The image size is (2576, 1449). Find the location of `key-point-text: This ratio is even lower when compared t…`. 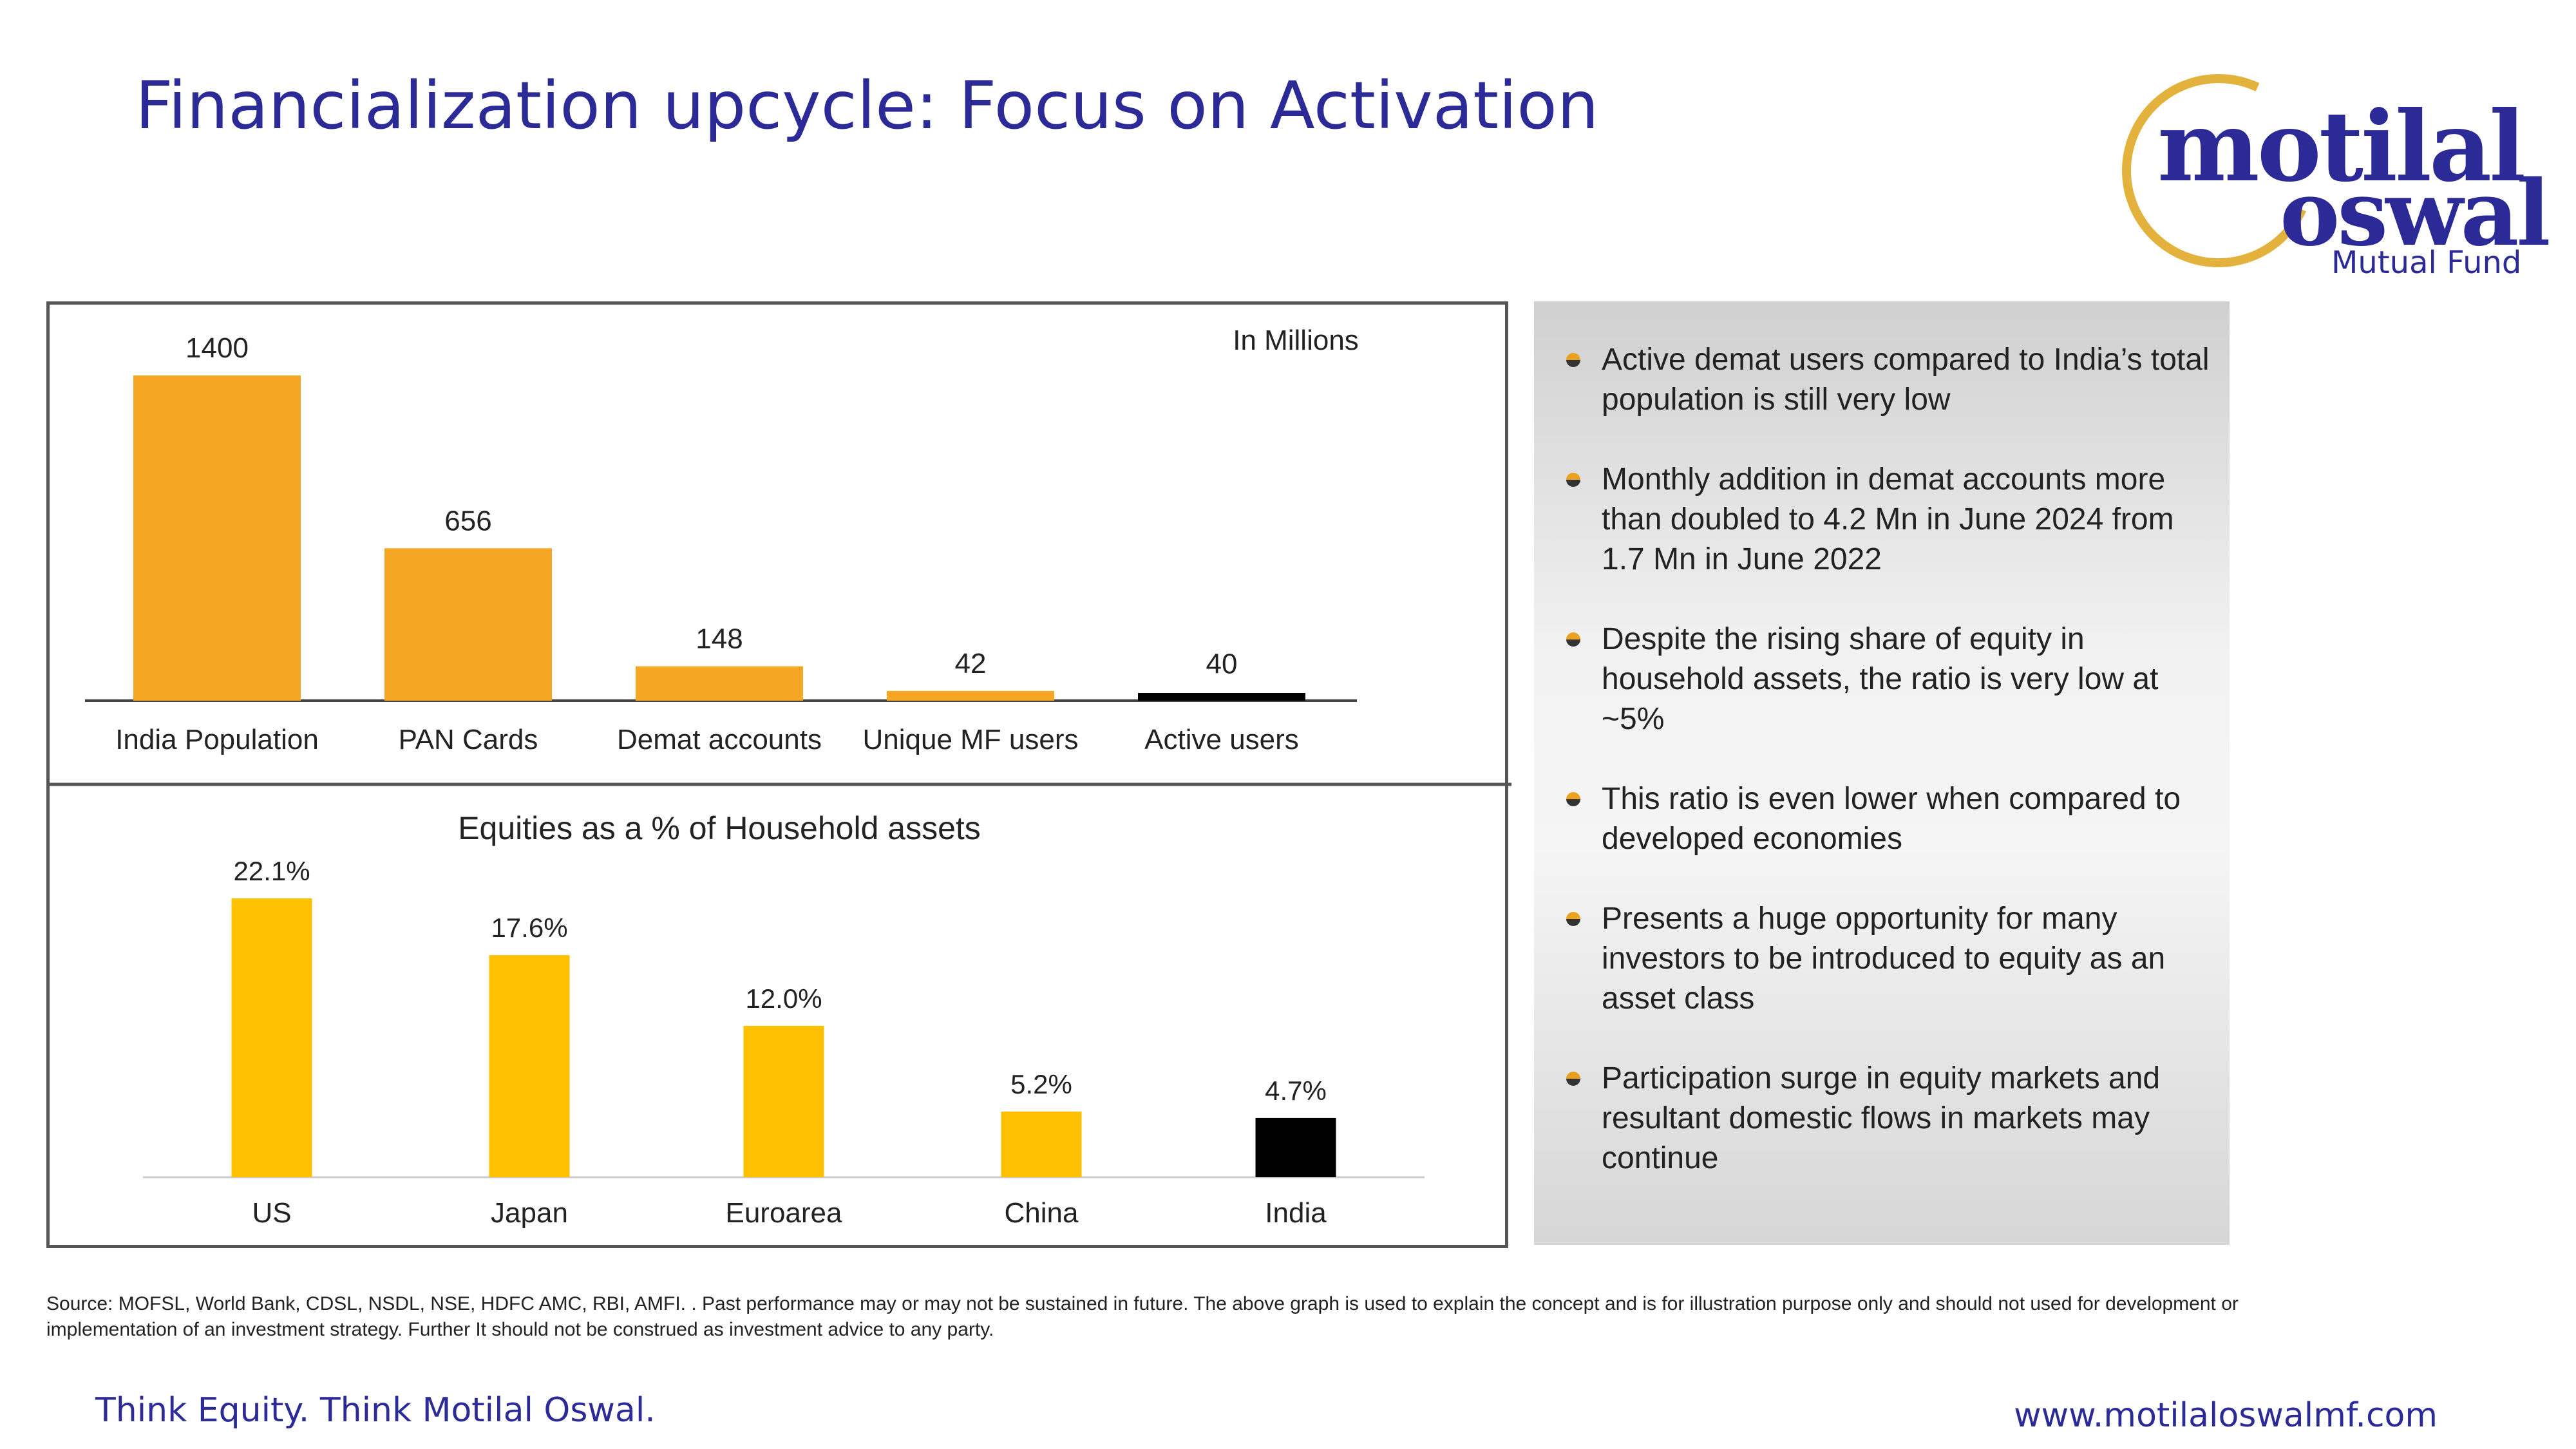

key-point-text: This ratio is even lower when compared t… is located at coordinates (1892, 819).